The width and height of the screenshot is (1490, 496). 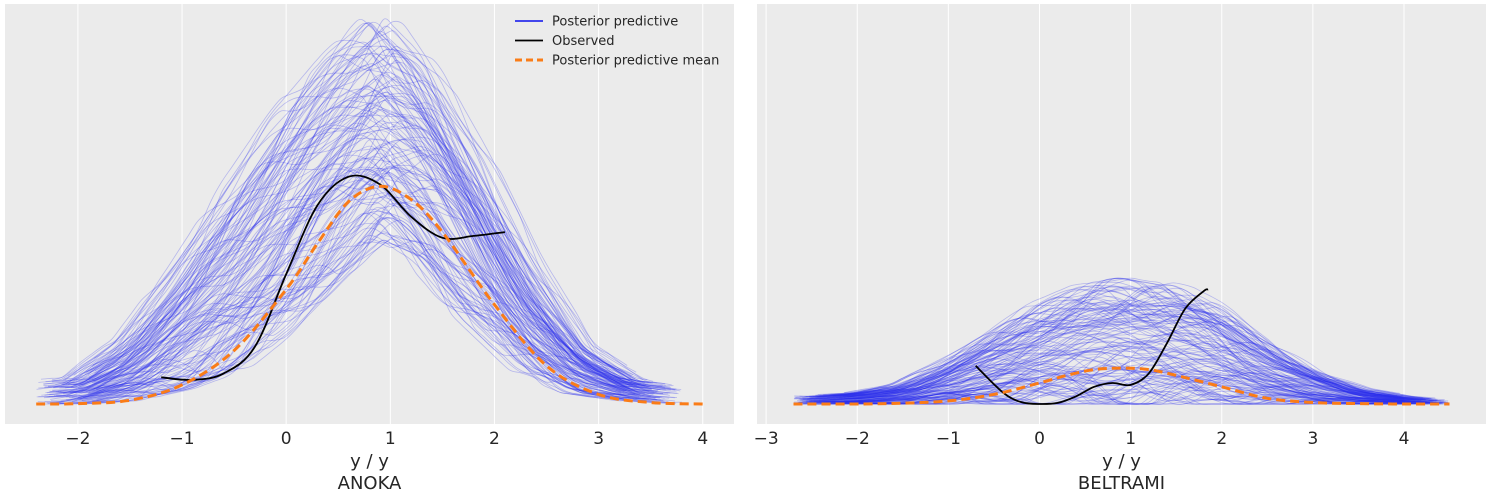 What do you see at coordinates (615, 22) in the screenshot?
I see `legend-label: Posterior predictive` at bounding box center [615, 22].